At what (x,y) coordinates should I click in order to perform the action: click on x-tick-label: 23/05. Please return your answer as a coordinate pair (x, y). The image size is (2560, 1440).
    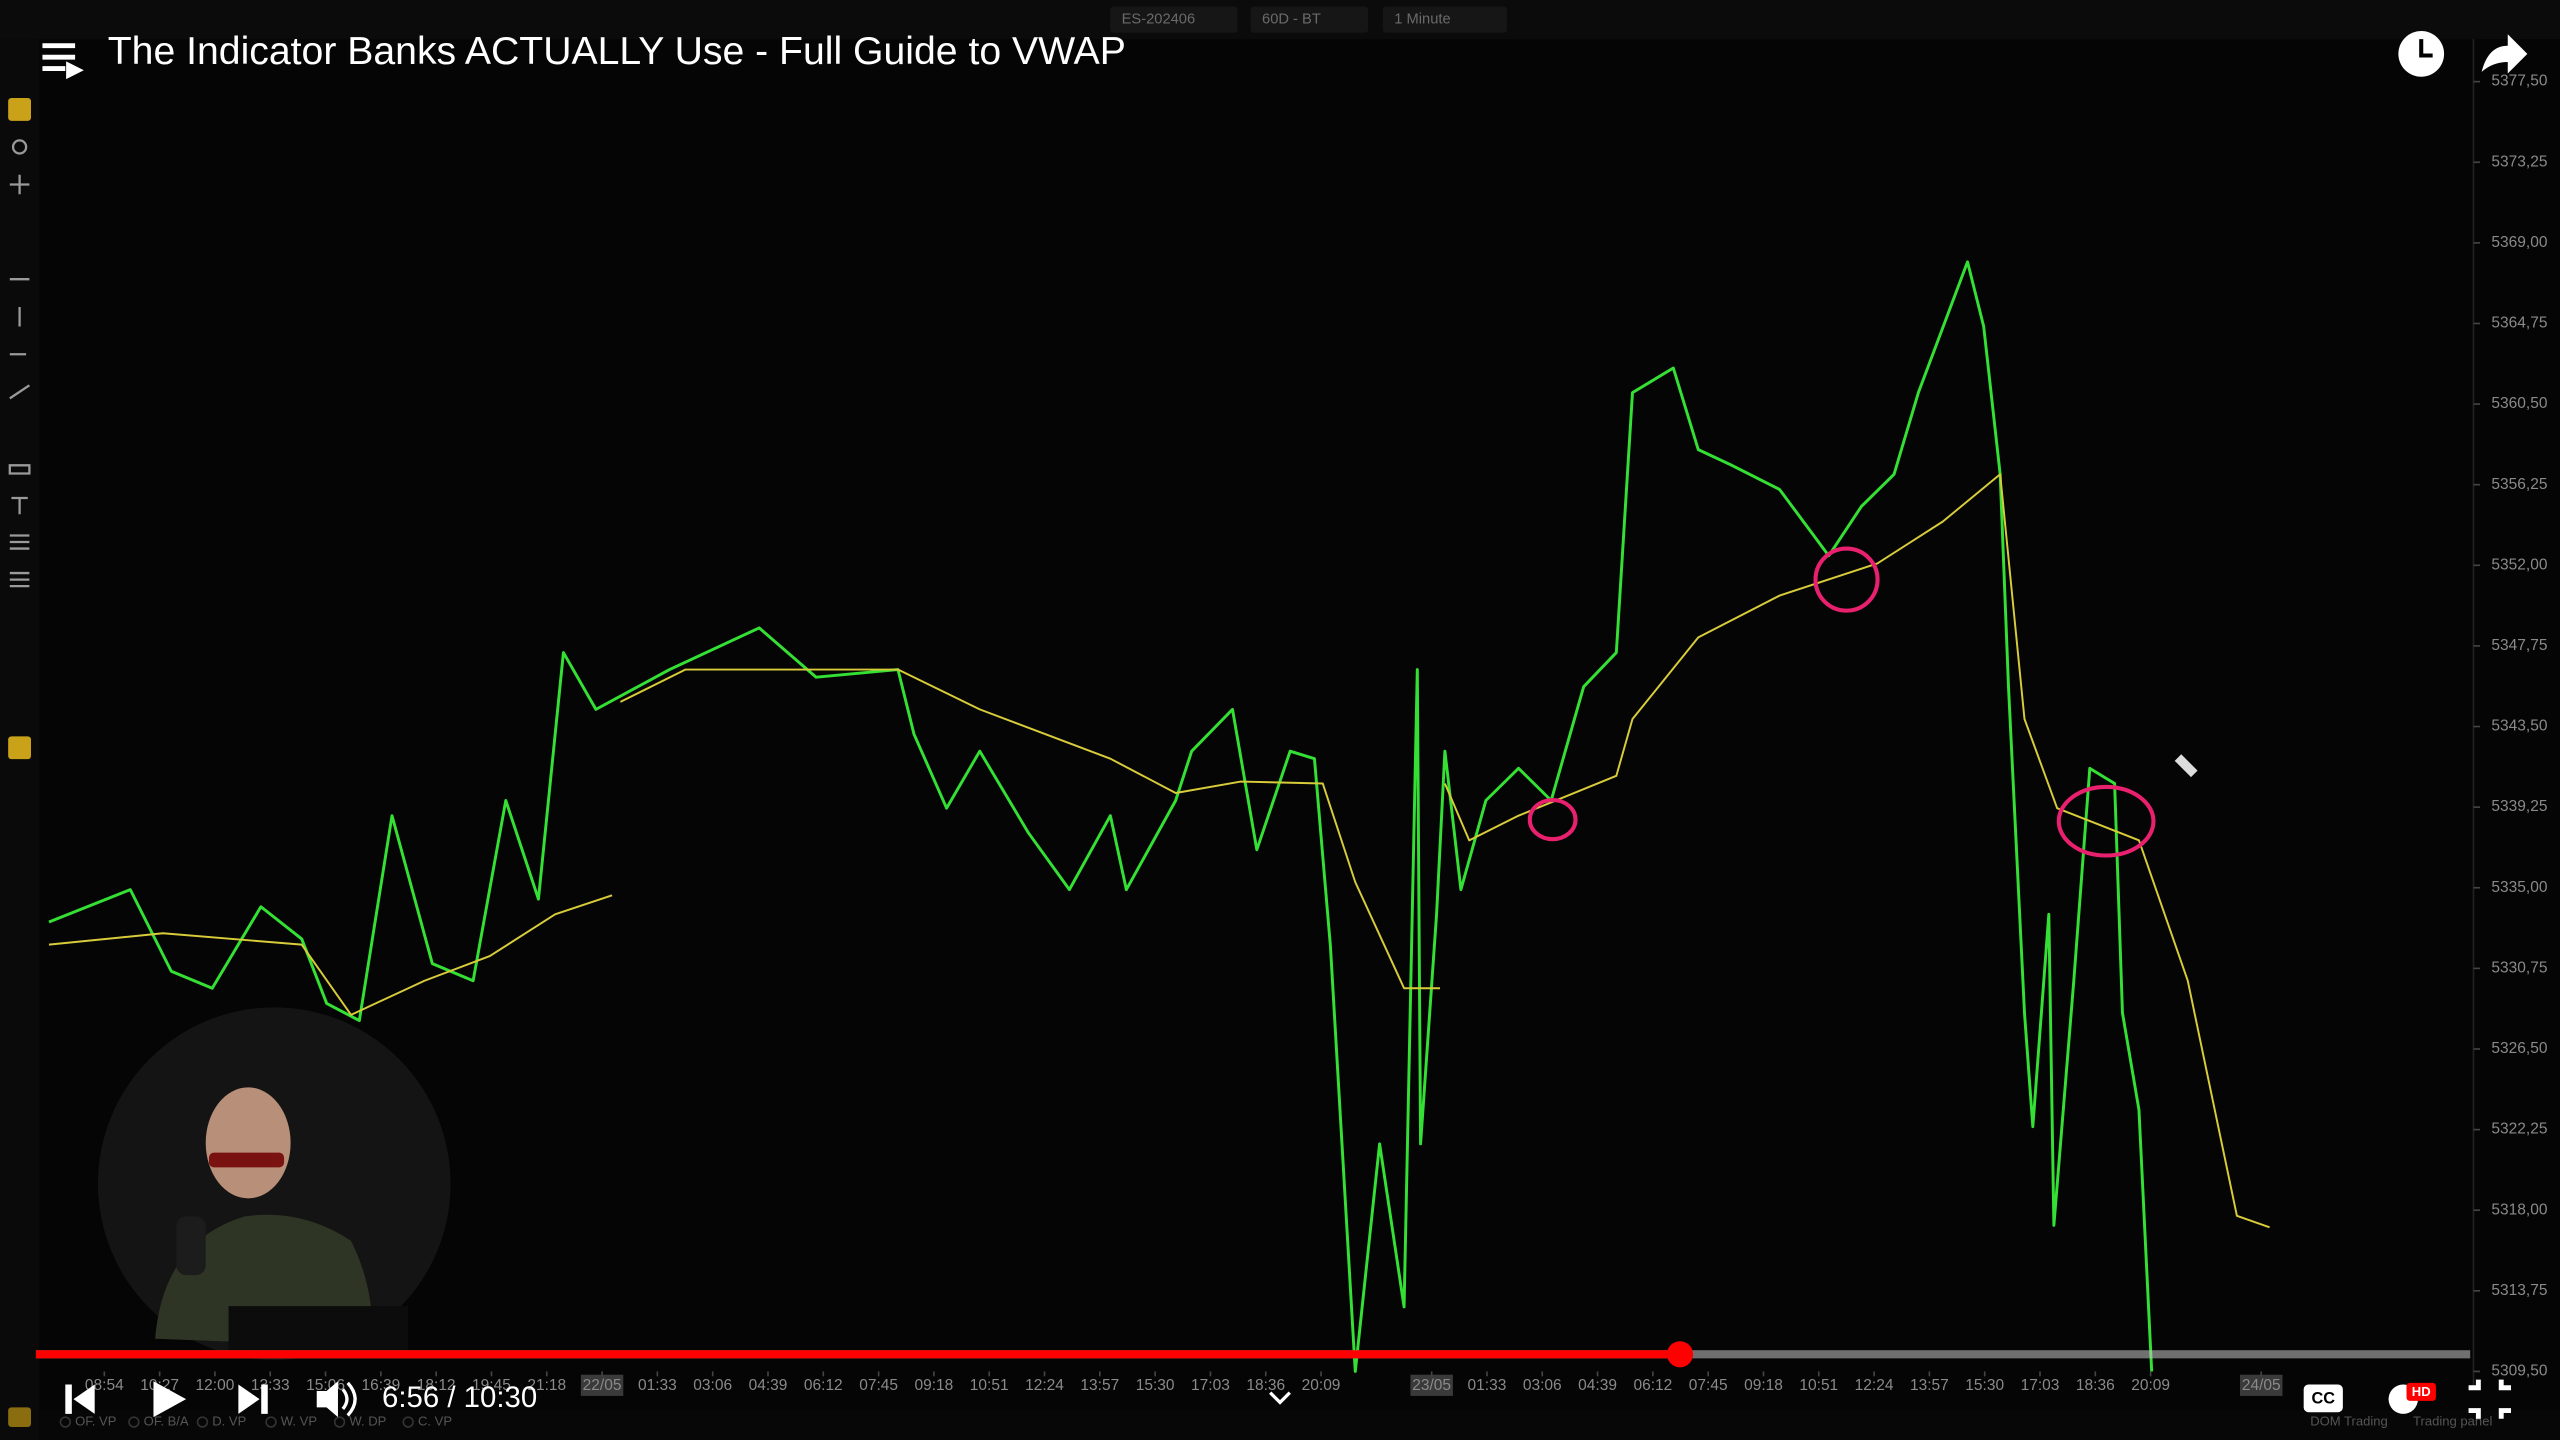
    Looking at the image, I should click on (1431, 1385).